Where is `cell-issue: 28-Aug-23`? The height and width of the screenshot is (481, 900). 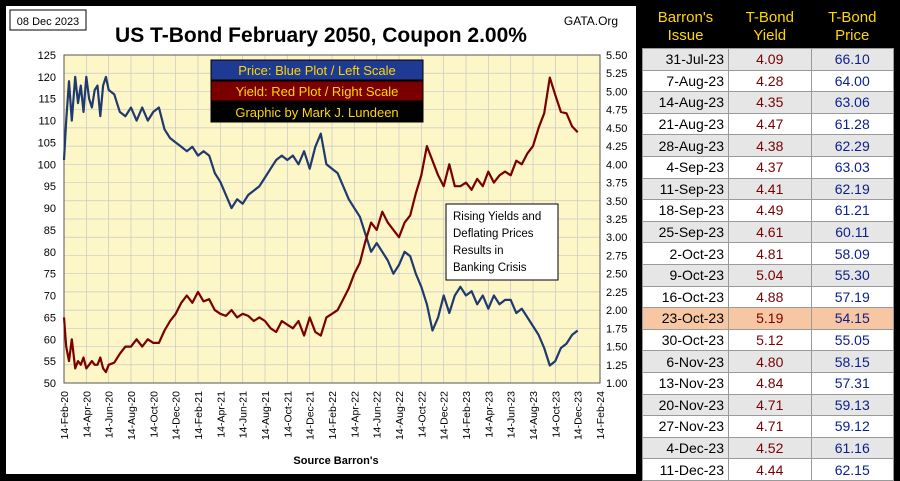
cell-issue: 28-Aug-23 is located at coordinates (685, 145).